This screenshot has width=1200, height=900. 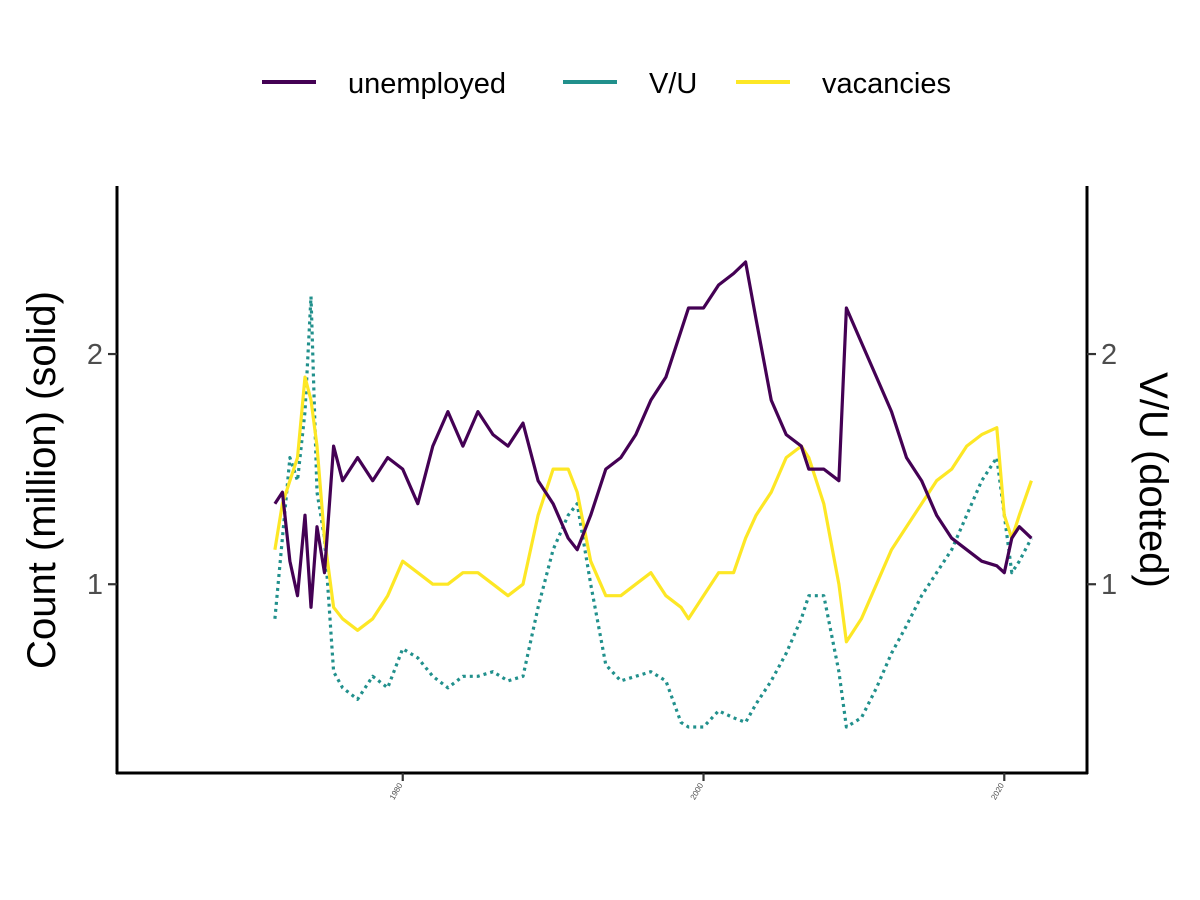 What do you see at coordinates (42, 480) in the screenshot?
I see `y-axis-left-title: Count (million) (solid)` at bounding box center [42, 480].